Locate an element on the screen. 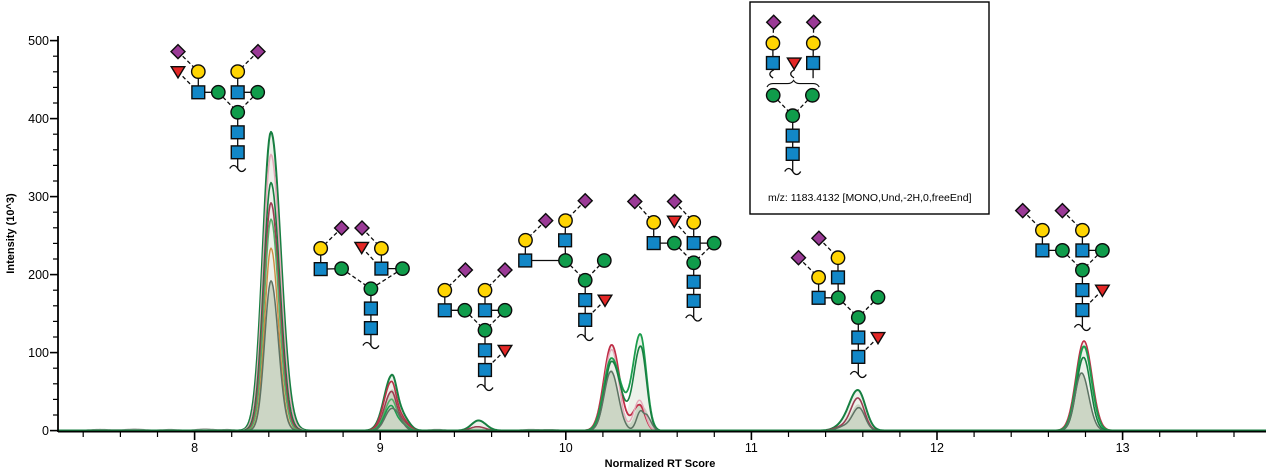 The height and width of the screenshot is (472, 1266). svg-text: 12 is located at coordinates (937, 448).